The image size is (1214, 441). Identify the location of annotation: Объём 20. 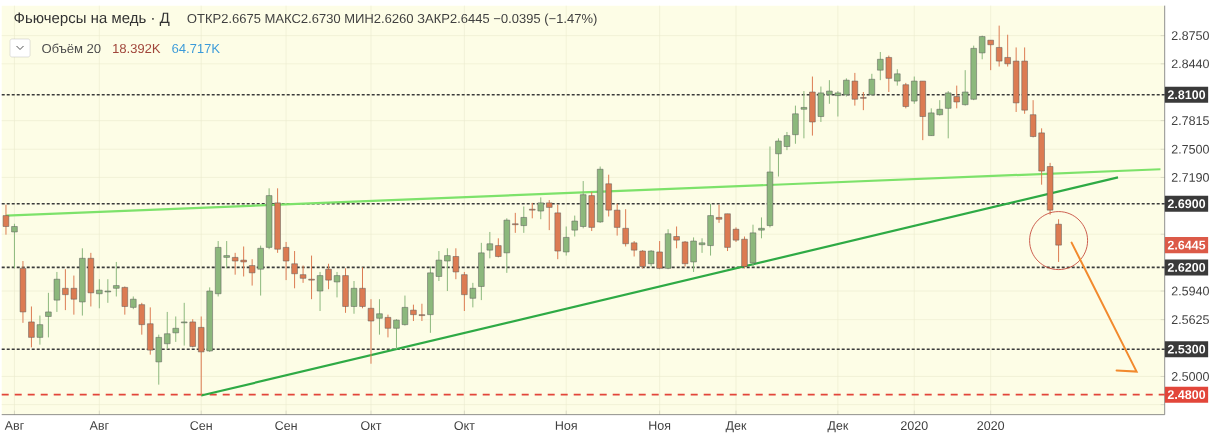
(71, 48).